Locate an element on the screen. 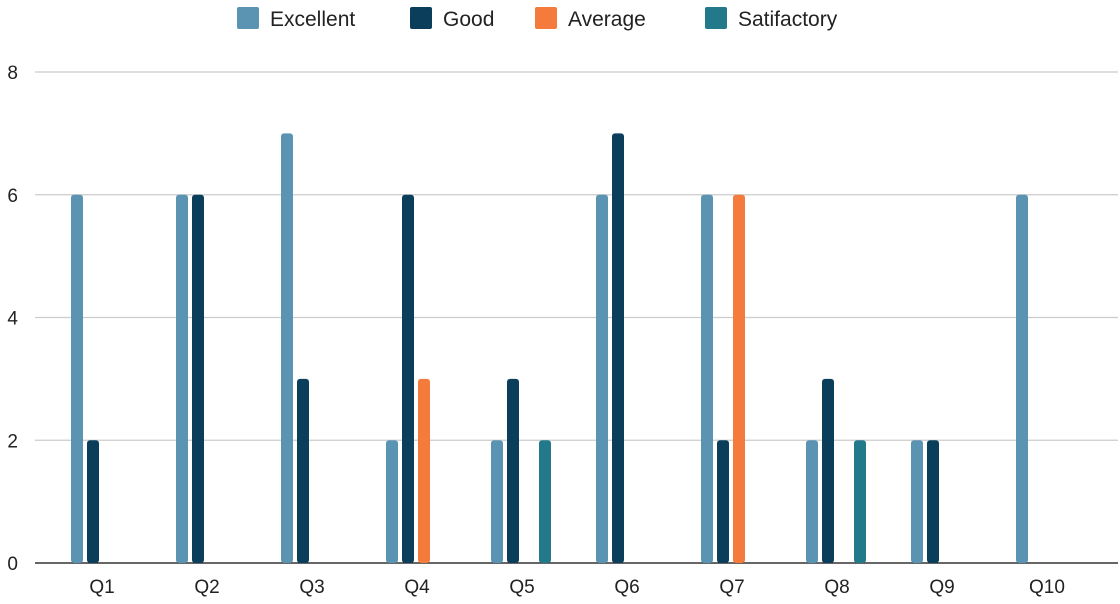  y-axis: 0 2 4 6 8 is located at coordinates (12, 319).